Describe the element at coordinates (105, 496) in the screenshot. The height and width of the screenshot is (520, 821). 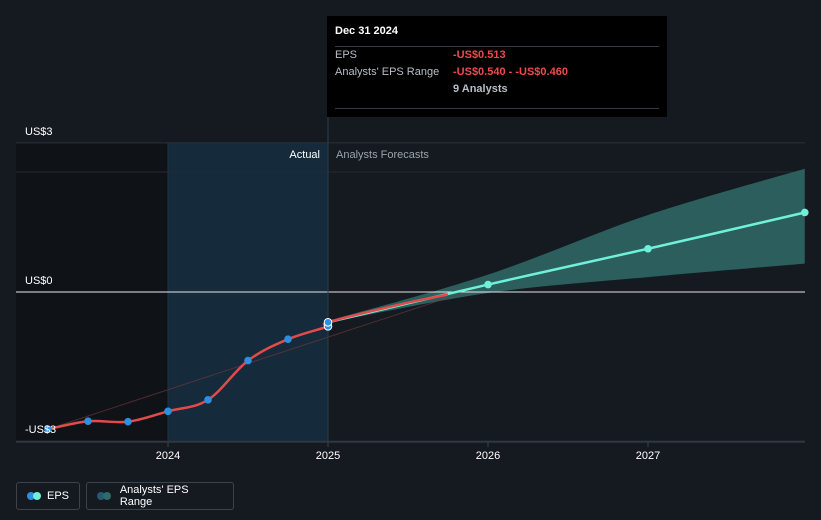
I see `range-legend-icon` at that location.